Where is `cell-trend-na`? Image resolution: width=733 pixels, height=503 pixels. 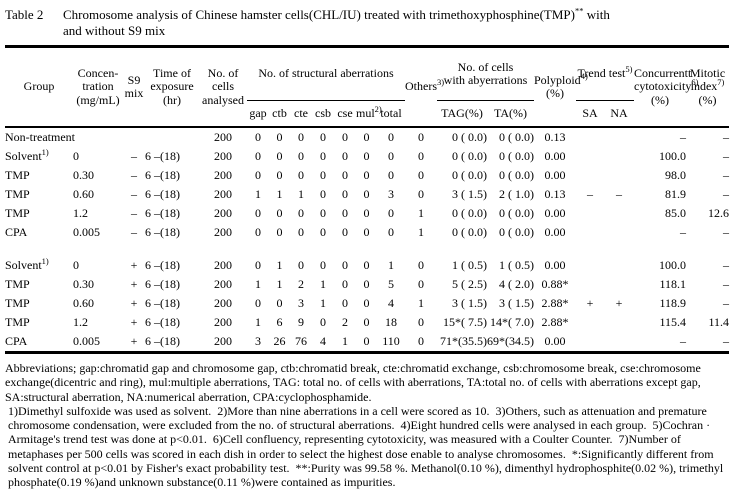 cell-trend-na is located at coordinates (619, 322).